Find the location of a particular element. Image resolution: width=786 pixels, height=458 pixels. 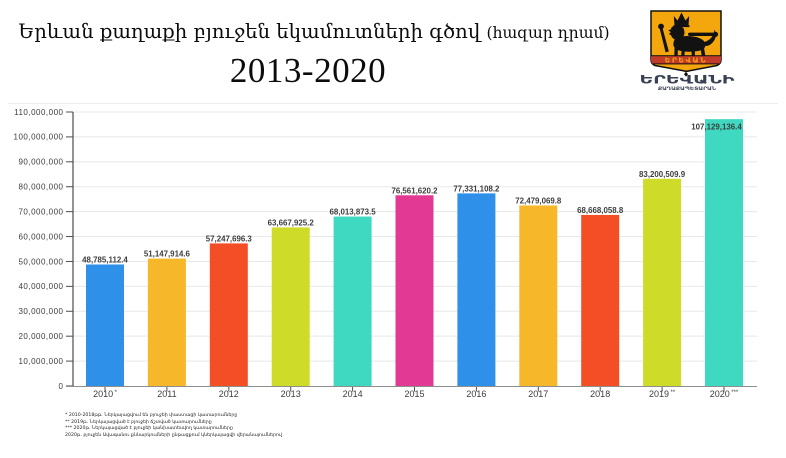

bar-value-label: 63,667,925.2 is located at coordinates (291, 222).